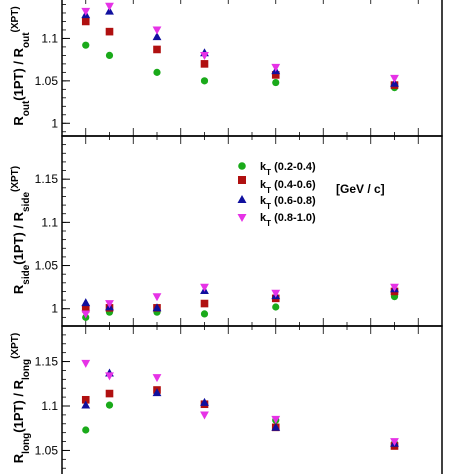 This screenshot has height=474, width=474. I want to click on marker-out-s1-p2, so click(157, 49).